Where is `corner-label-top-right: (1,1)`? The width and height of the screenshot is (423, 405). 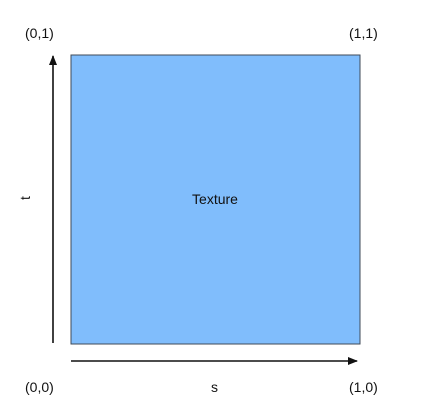
corner-label-top-right: (1,1) is located at coordinates (363, 33).